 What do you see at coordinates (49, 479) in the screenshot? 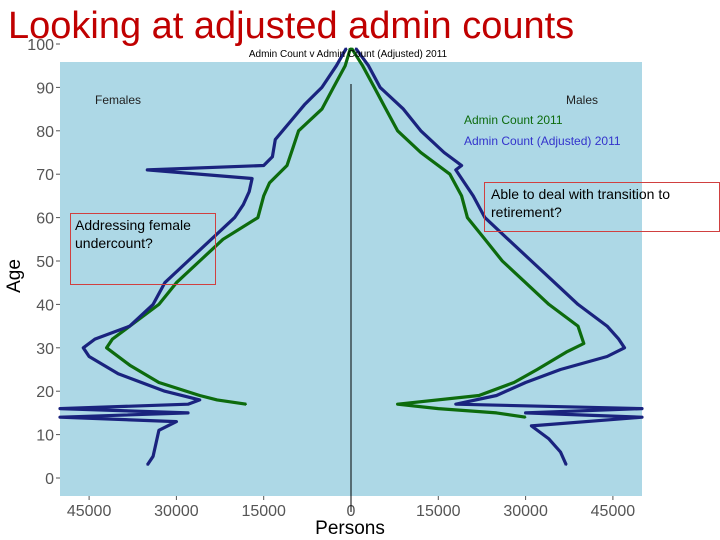
I see `y-tick-label: 0` at bounding box center [49, 479].